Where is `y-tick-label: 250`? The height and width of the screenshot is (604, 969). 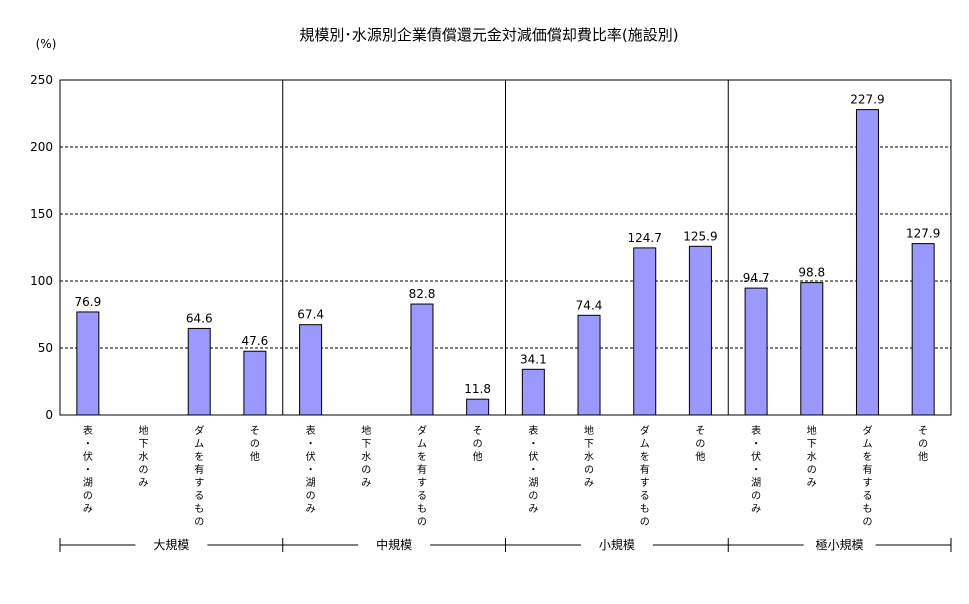 y-tick-label: 250 is located at coordinates (41, 80).